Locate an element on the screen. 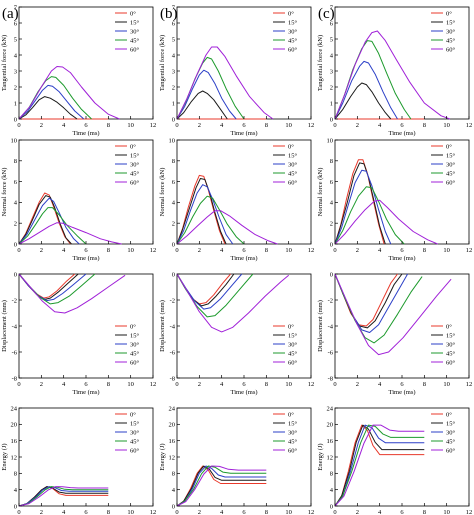  y-tick-label: -4 is located at coordinates (173, 326).